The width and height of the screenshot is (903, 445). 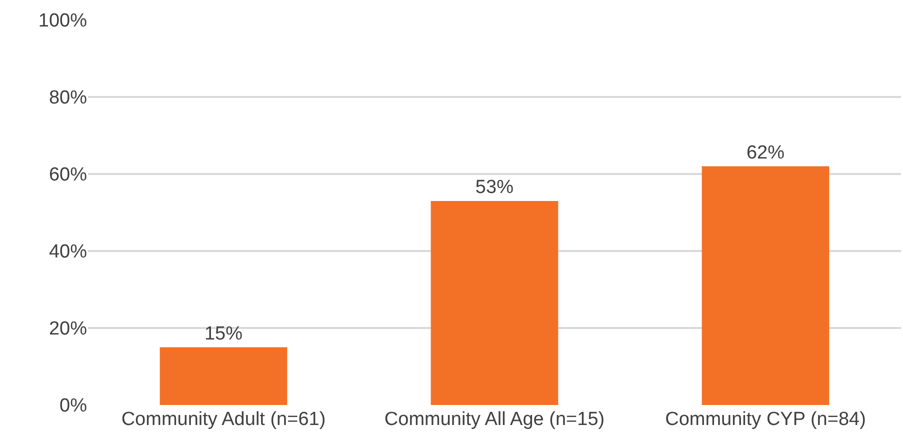 What do you see at coordinates (63, 21) in the screenshot?
I see `y-tick-label: 100%` at bounding box center [63, 21].